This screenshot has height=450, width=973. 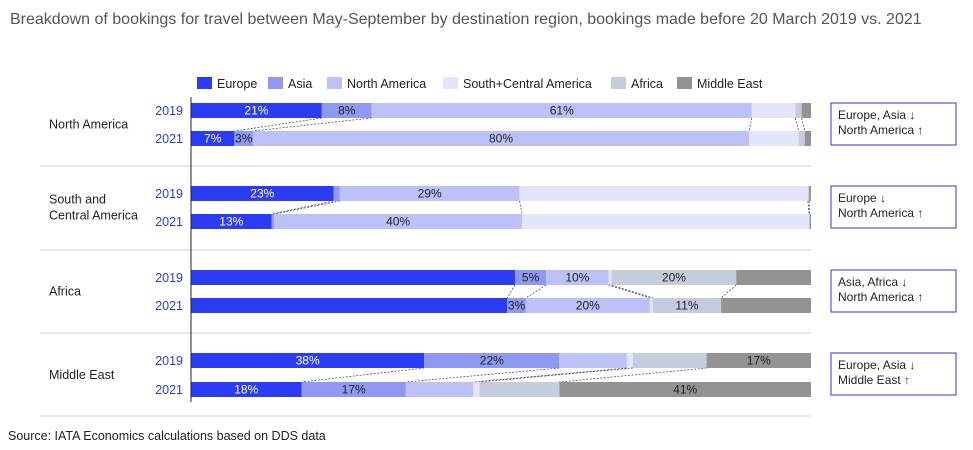 What do you see at coordinates (386, 84) in the screenshot?
I see `legend-label-north-america: North America` at bounding box center [386, 84].